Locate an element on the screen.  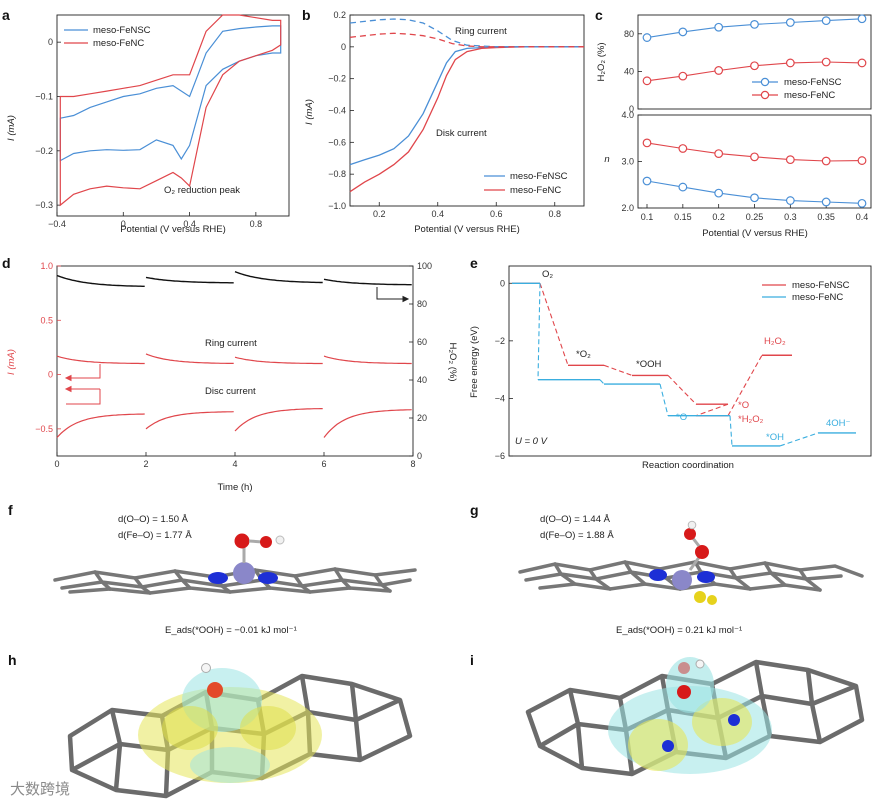
label-star-o2: *O₂ is located at coordinates (583, 354).